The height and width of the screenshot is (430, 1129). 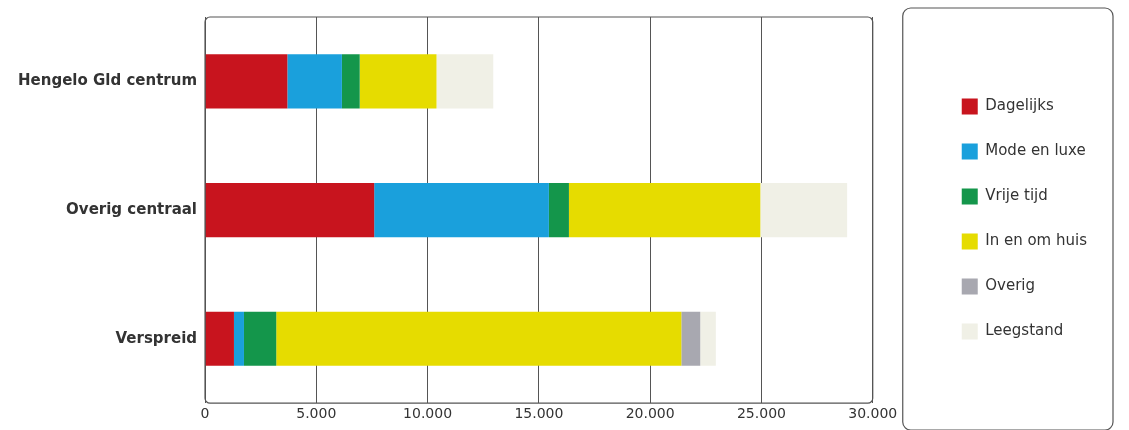 What do you see at coordinates (650, 413) in the screenshot?
I see `x-tick-label: 20.000` at bounding box center [650, 413].